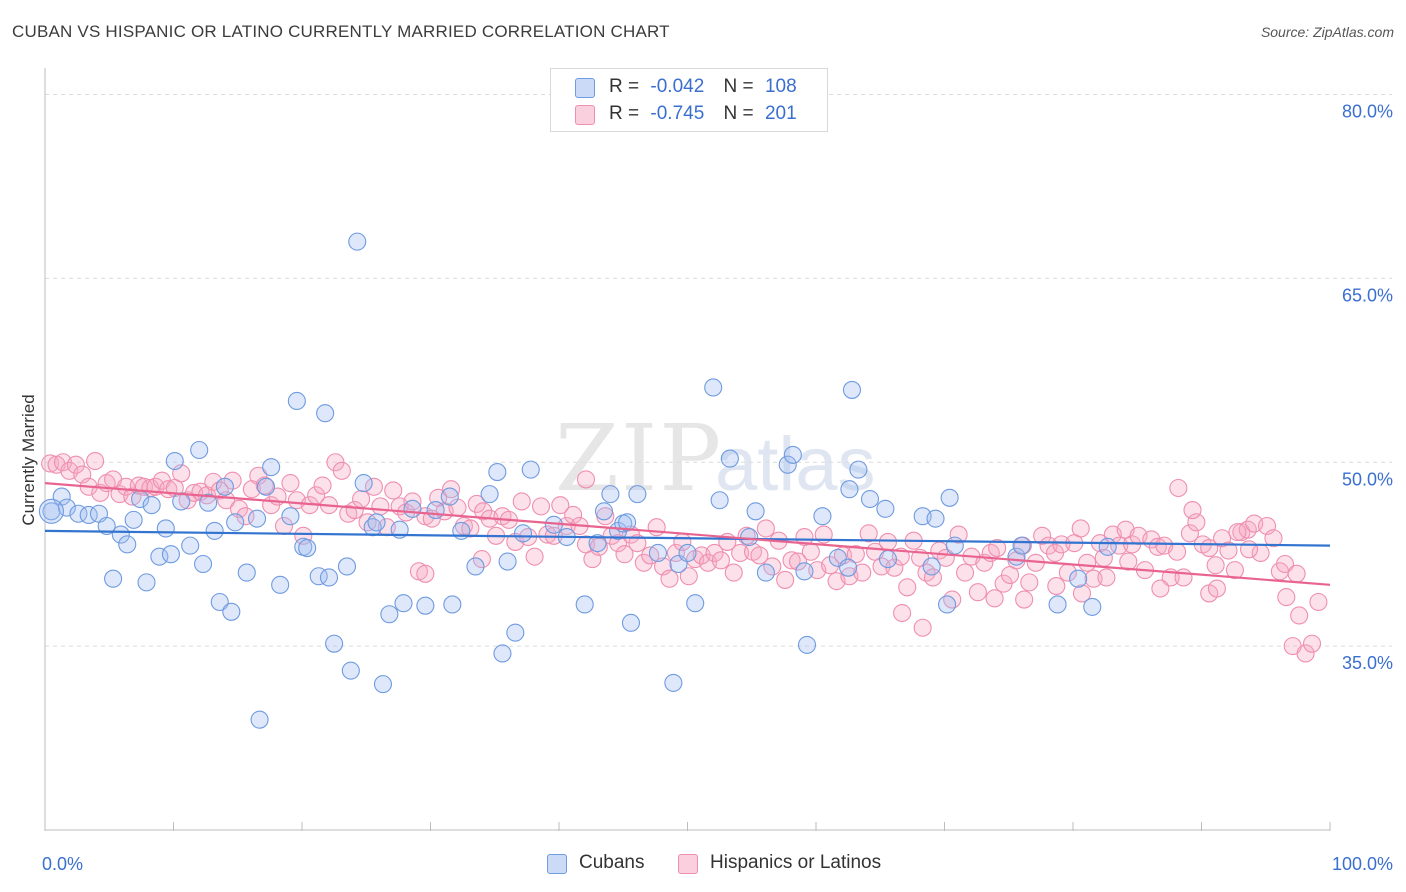 The width and height of the screenshot is (1406, 892). What do you see at coordinates (1327, 32) in the screenshot?
I see `source-label: Source: ZipAtlas.com` at bounding box center [1327, 32].